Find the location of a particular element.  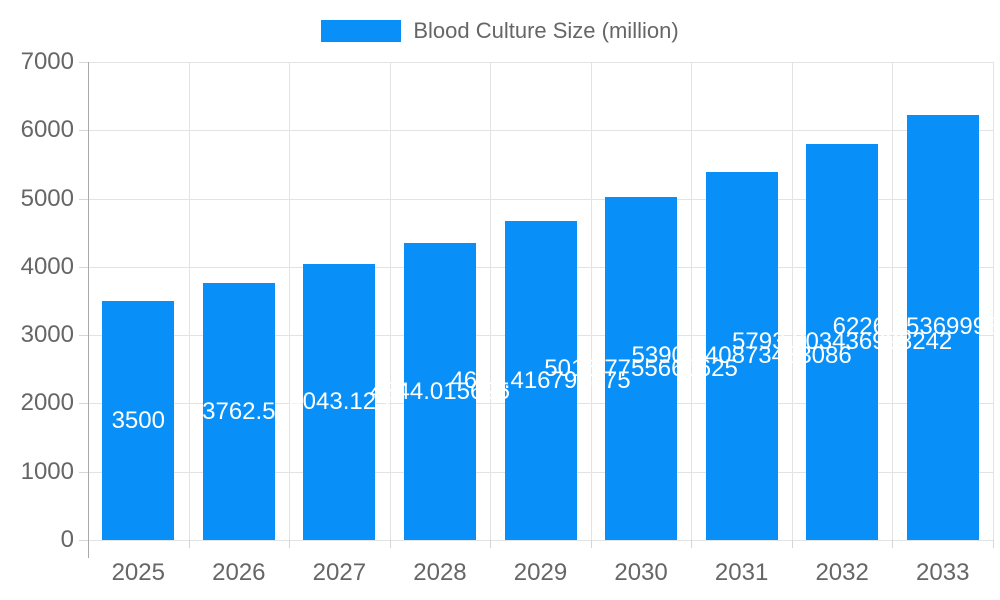

y-axis-tick-label: 2000 is located at coordinates (47, 403).